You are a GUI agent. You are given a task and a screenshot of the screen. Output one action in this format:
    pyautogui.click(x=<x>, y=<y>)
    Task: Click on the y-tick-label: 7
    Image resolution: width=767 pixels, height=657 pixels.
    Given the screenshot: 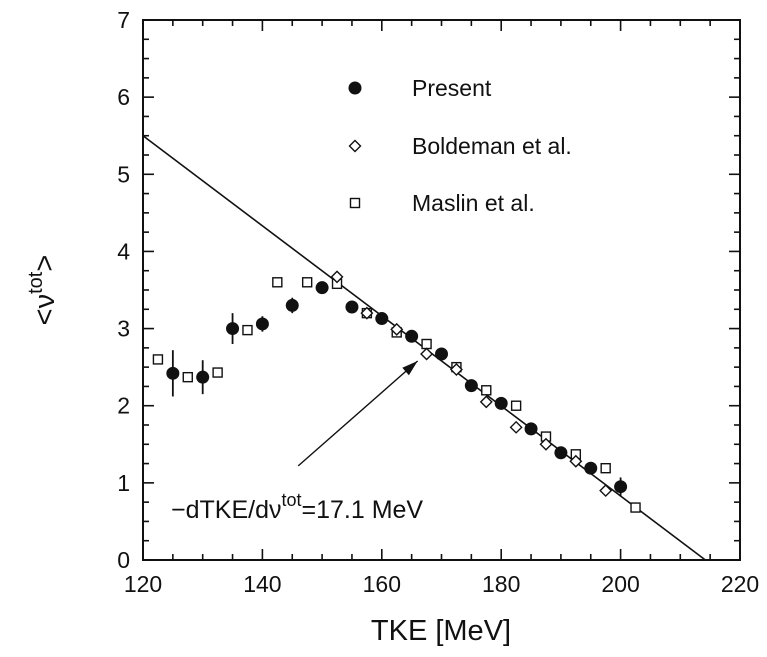 What is the action you would take?
    pyautogui.click(x=123, y=20)
    